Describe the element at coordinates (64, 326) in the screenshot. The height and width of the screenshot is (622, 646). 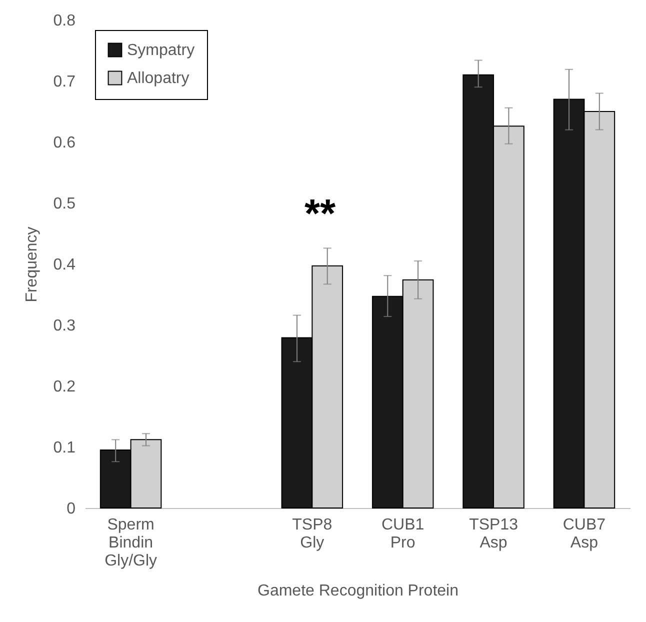
I see `y-tick-label: 0.3` at that location.